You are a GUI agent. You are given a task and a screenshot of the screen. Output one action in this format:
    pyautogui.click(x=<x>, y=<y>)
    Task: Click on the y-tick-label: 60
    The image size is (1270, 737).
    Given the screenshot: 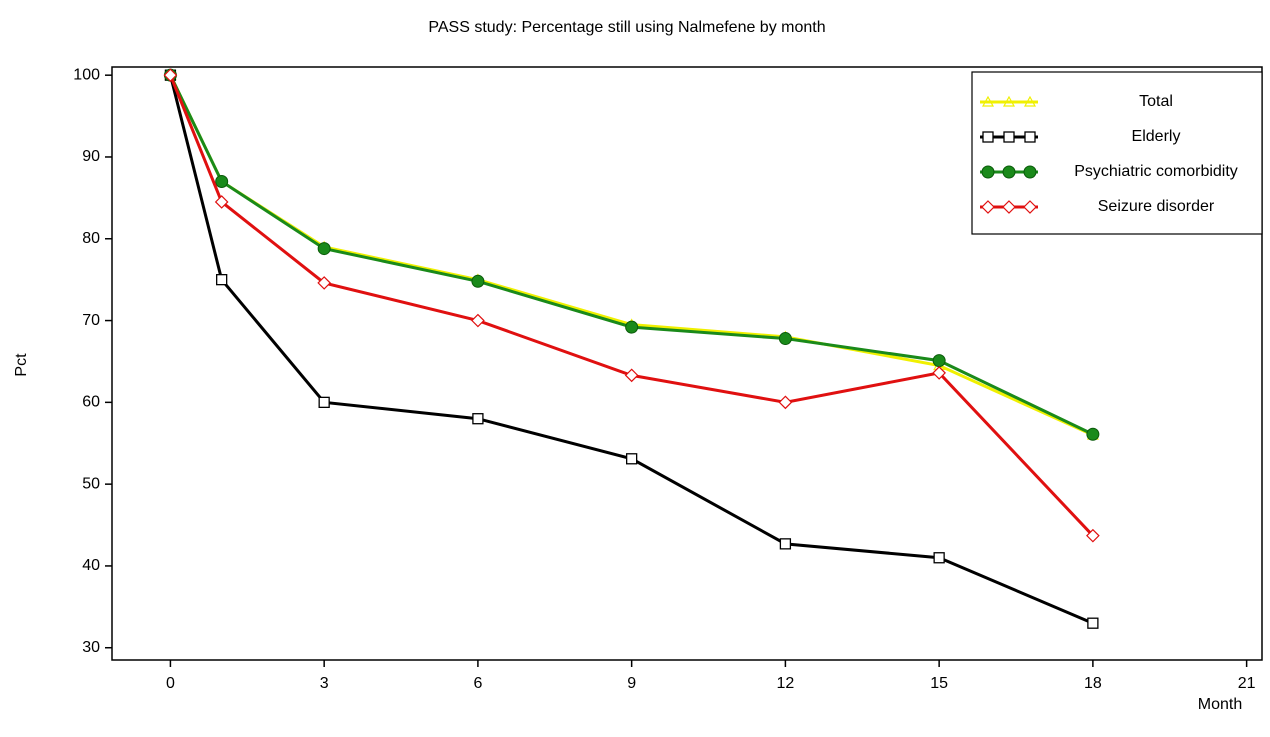 What is the action you would take?
    pyautogui.click(x=91, y=402)
    